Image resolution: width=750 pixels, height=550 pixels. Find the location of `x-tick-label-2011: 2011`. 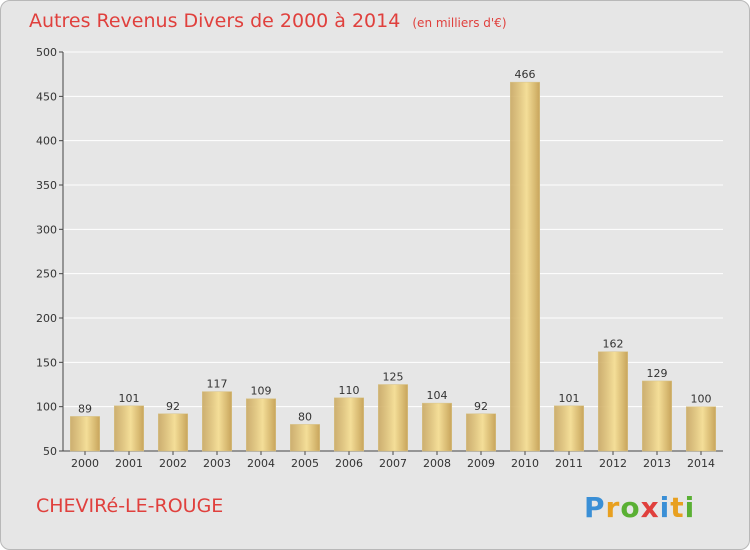

x-tick-label-2011: 2011 is located at coordinates (569, 463).